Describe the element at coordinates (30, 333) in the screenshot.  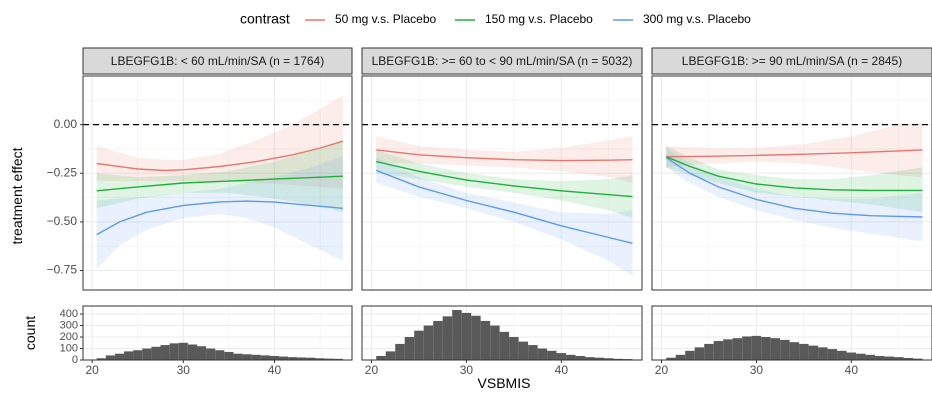
I see `y-axis-label-count: count` at that location.